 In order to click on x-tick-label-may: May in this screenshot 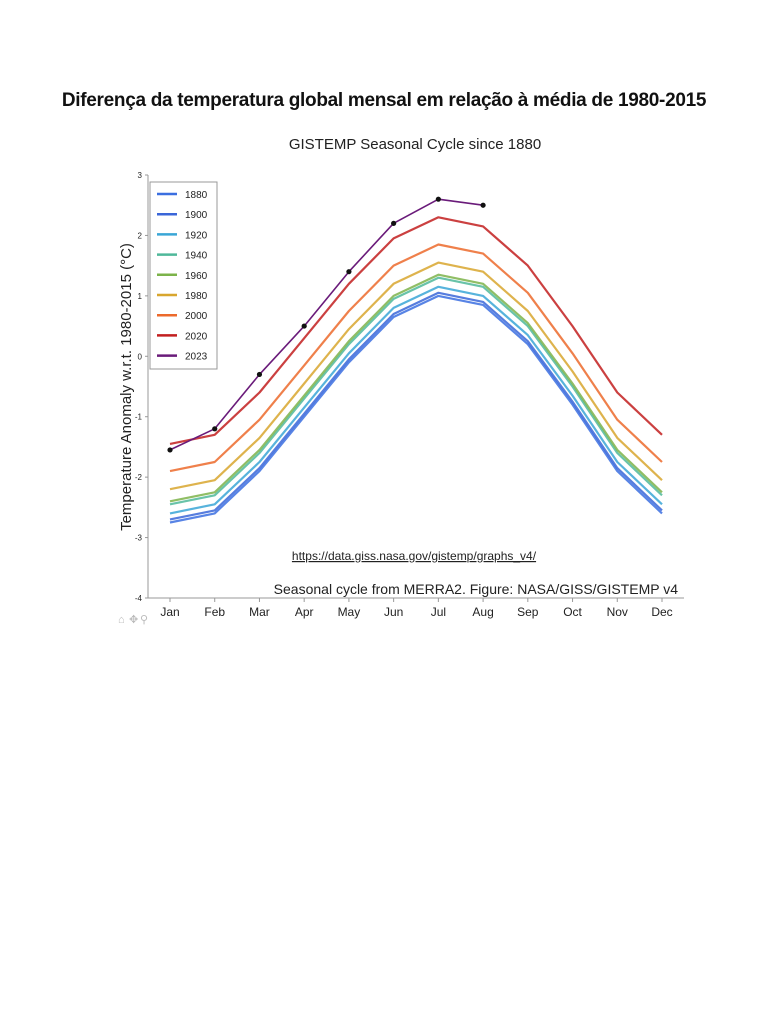, I will do `click(349, 612)`.